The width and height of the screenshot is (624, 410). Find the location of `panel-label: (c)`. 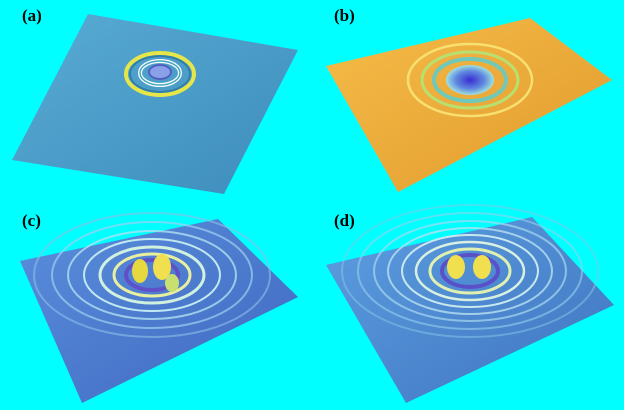

panel-label: (c) is located at coordinates (31, 220).